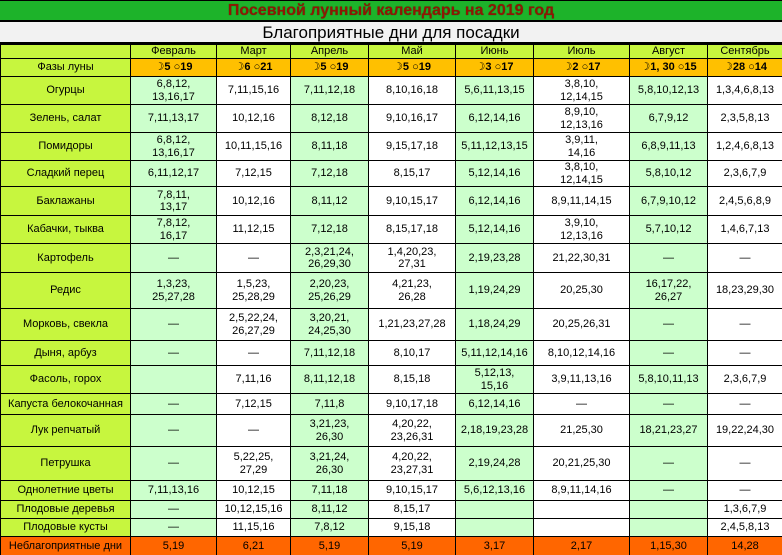 The width and height of the screenshot is (782, 555). I want to click on day-cell: 7,11,18, so click(329, 490).